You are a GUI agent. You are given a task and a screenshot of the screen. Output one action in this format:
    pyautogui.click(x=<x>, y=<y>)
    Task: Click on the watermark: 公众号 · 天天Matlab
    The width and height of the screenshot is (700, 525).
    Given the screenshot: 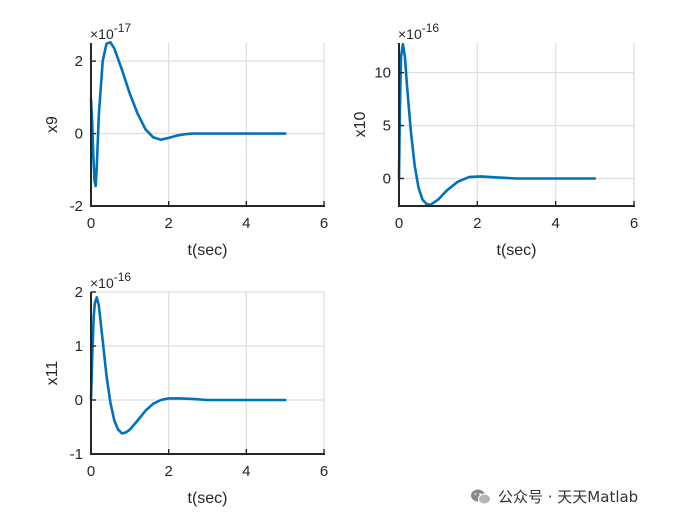 What is the action you would take?
    pyautogui.click(x=554, y=496)
    